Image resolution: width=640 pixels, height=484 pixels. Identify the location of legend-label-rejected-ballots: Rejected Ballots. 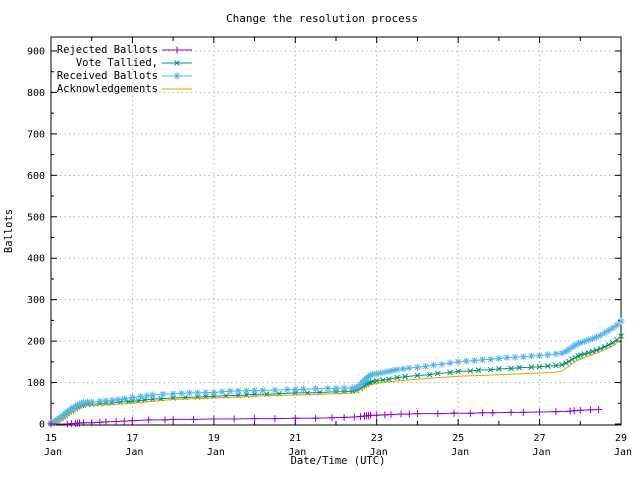
(107, 50).